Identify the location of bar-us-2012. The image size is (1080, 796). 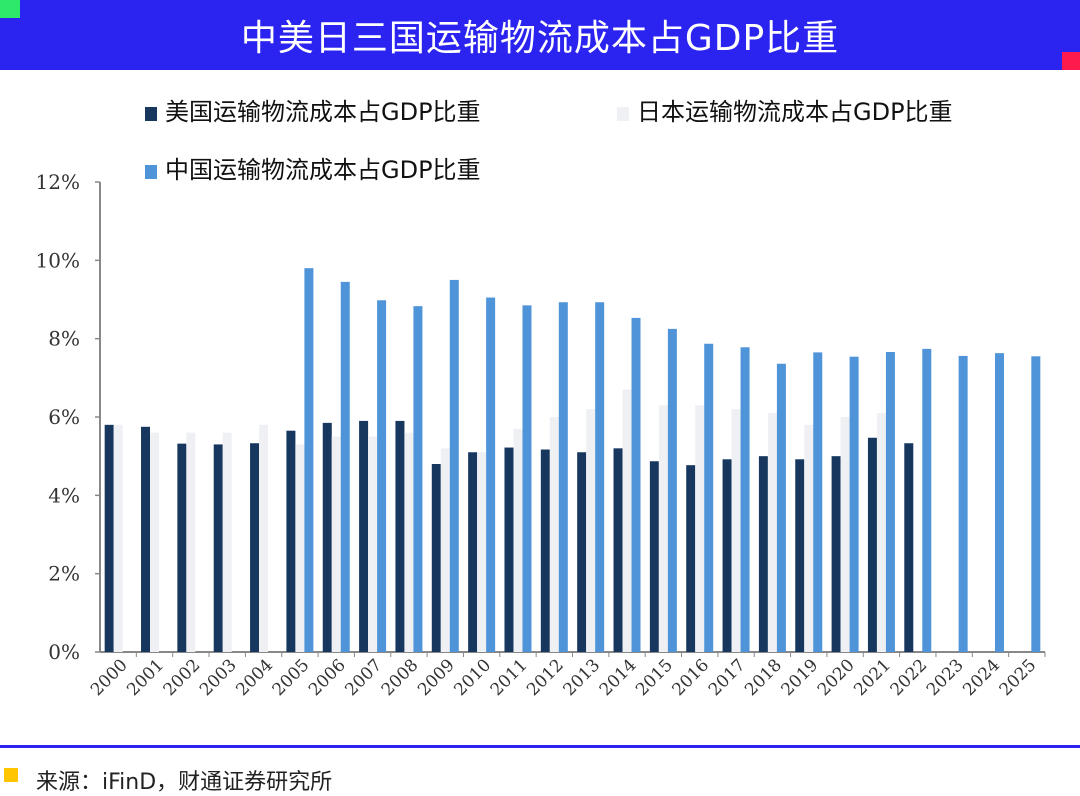
(545, 550).